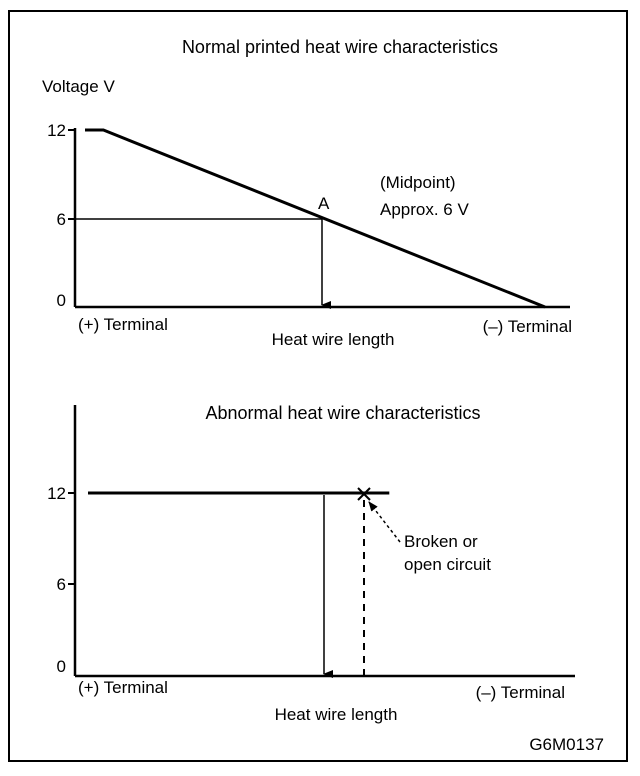 The height and width of the screenshot is (776, 640). Describe the element at coordinates (342, 413) in the screenshot. I see `chart-title: Abnormal heat wire characteristics` at that location.